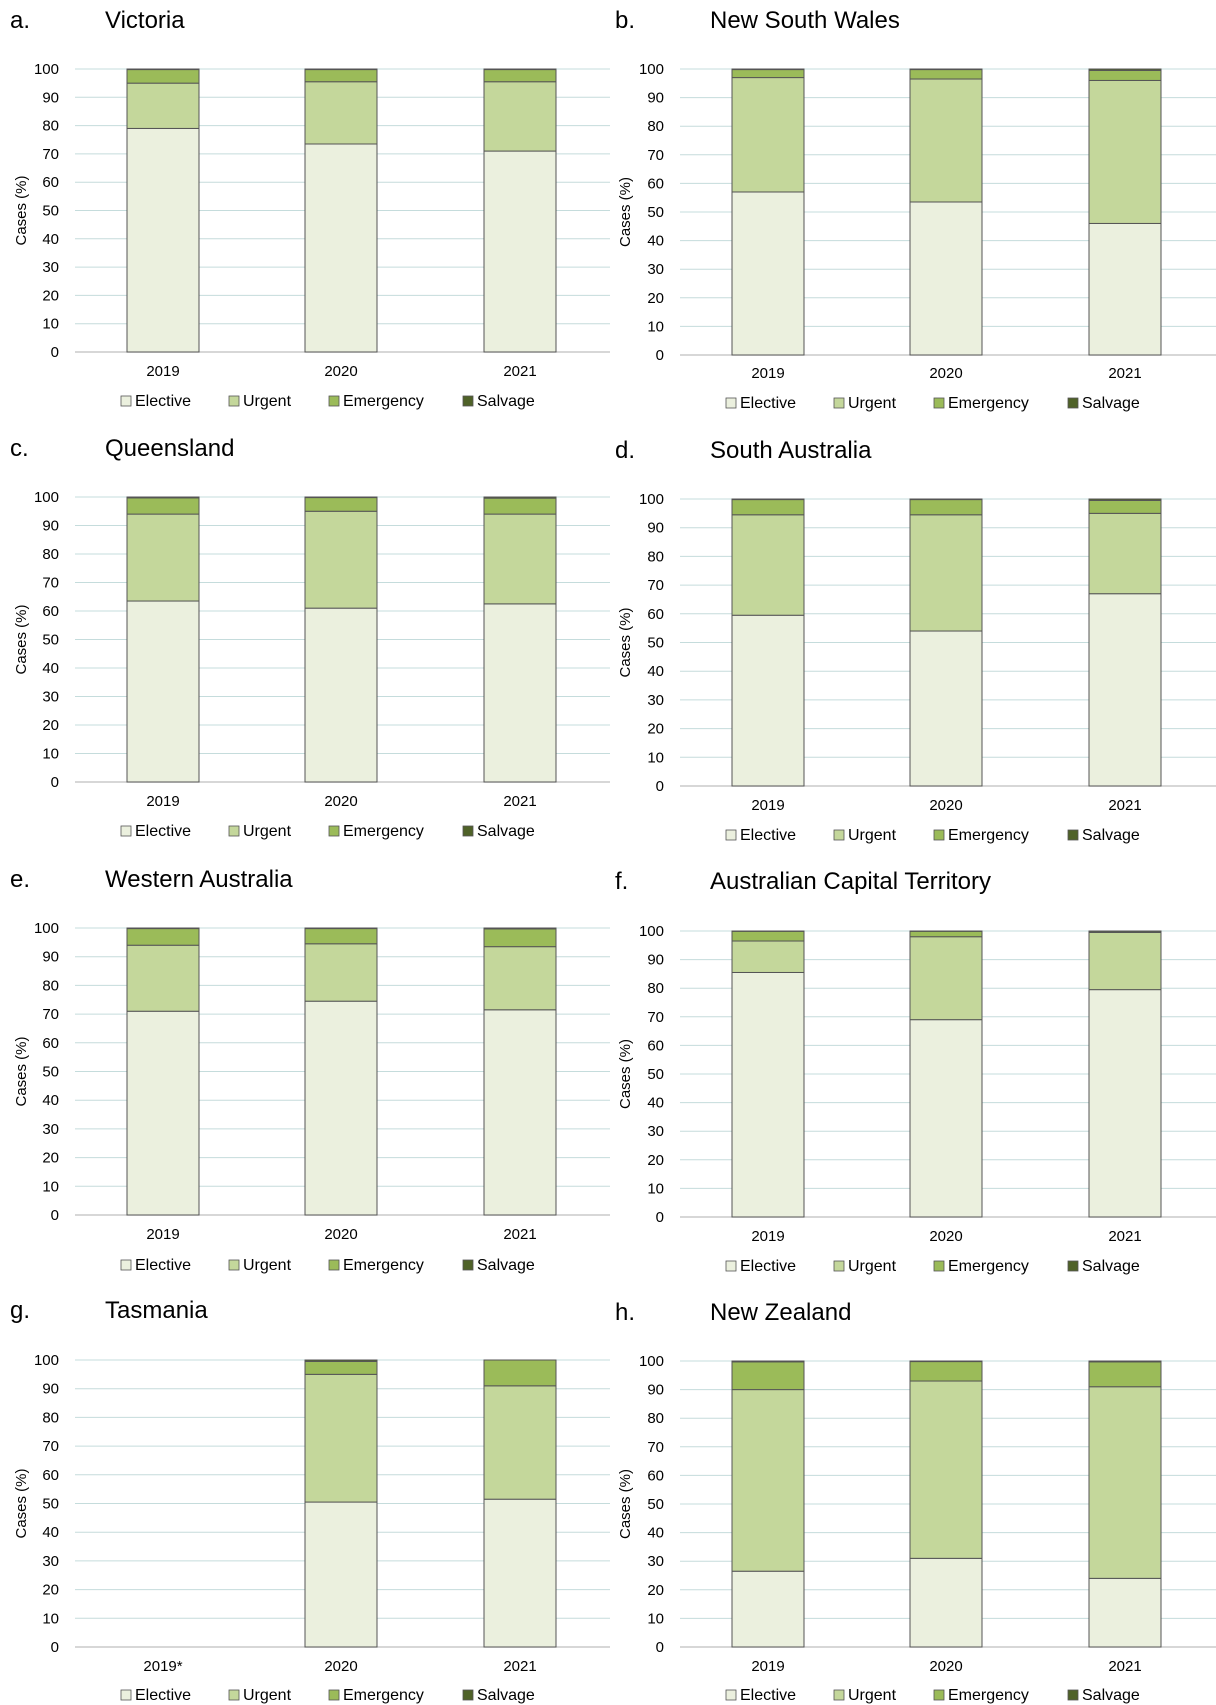 The height and width of the screenshot is (1705, 1216). Describe the element at coordinates (20, 1310) in the screenshot. I see `panel-label: g.` at that location.